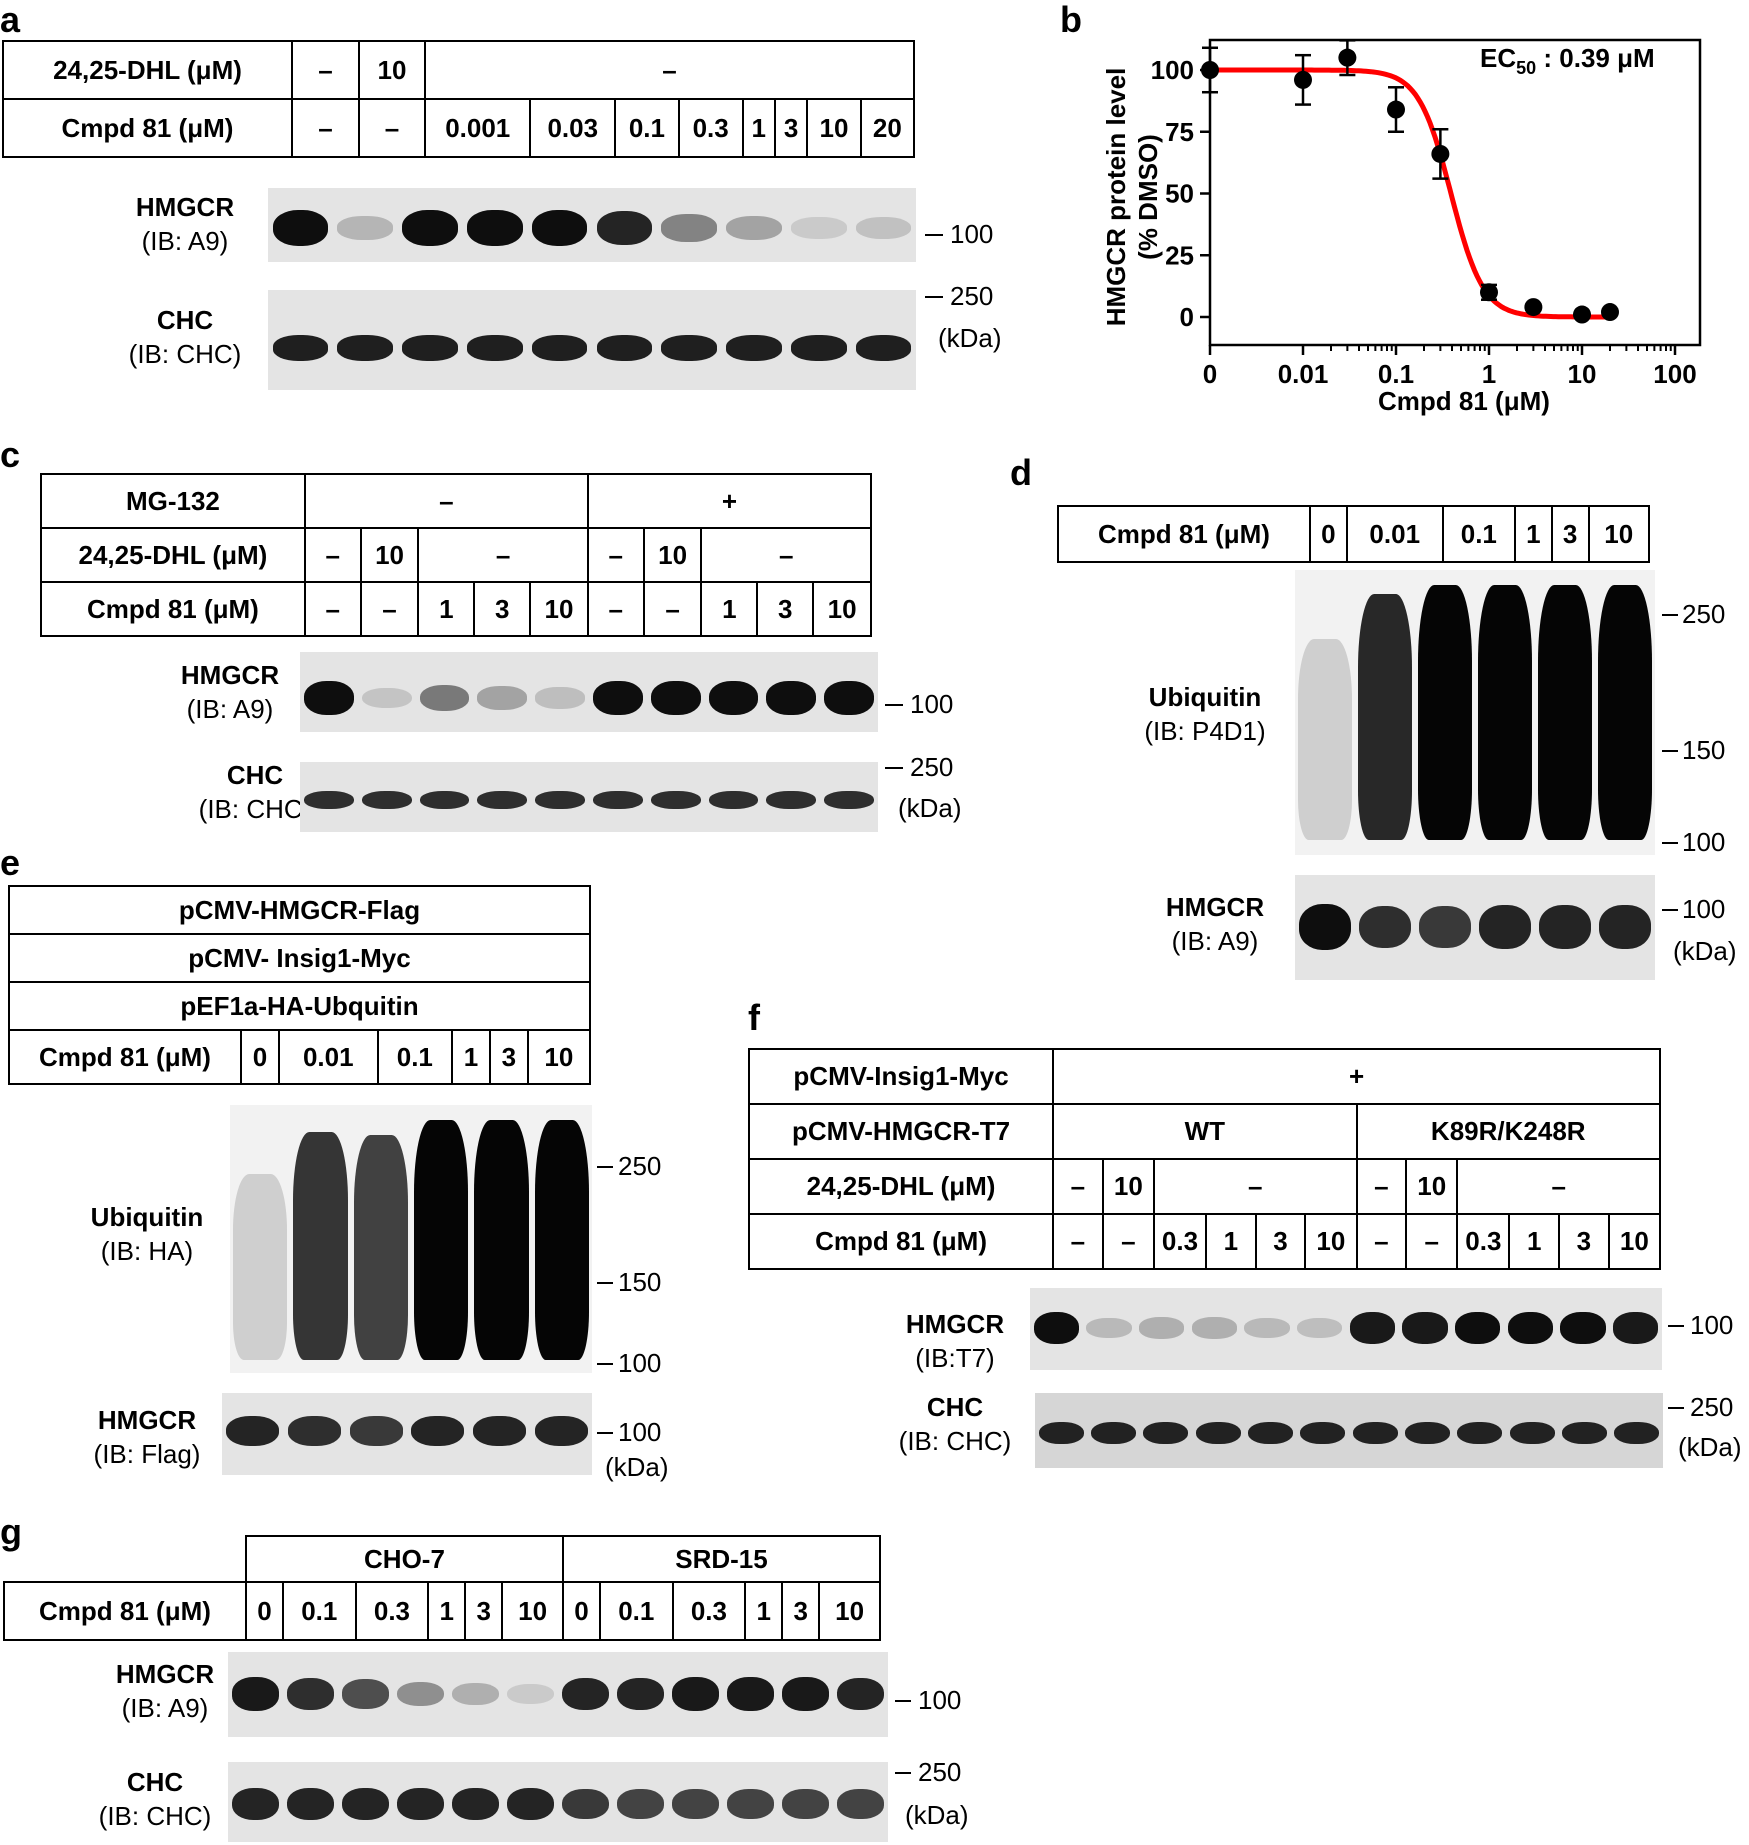  What do you see at coordinates (185, 337) in the screenshot?
I see `panel-a-chc-label: CHC (IB: CHC)` at bounding box center [185, 337].